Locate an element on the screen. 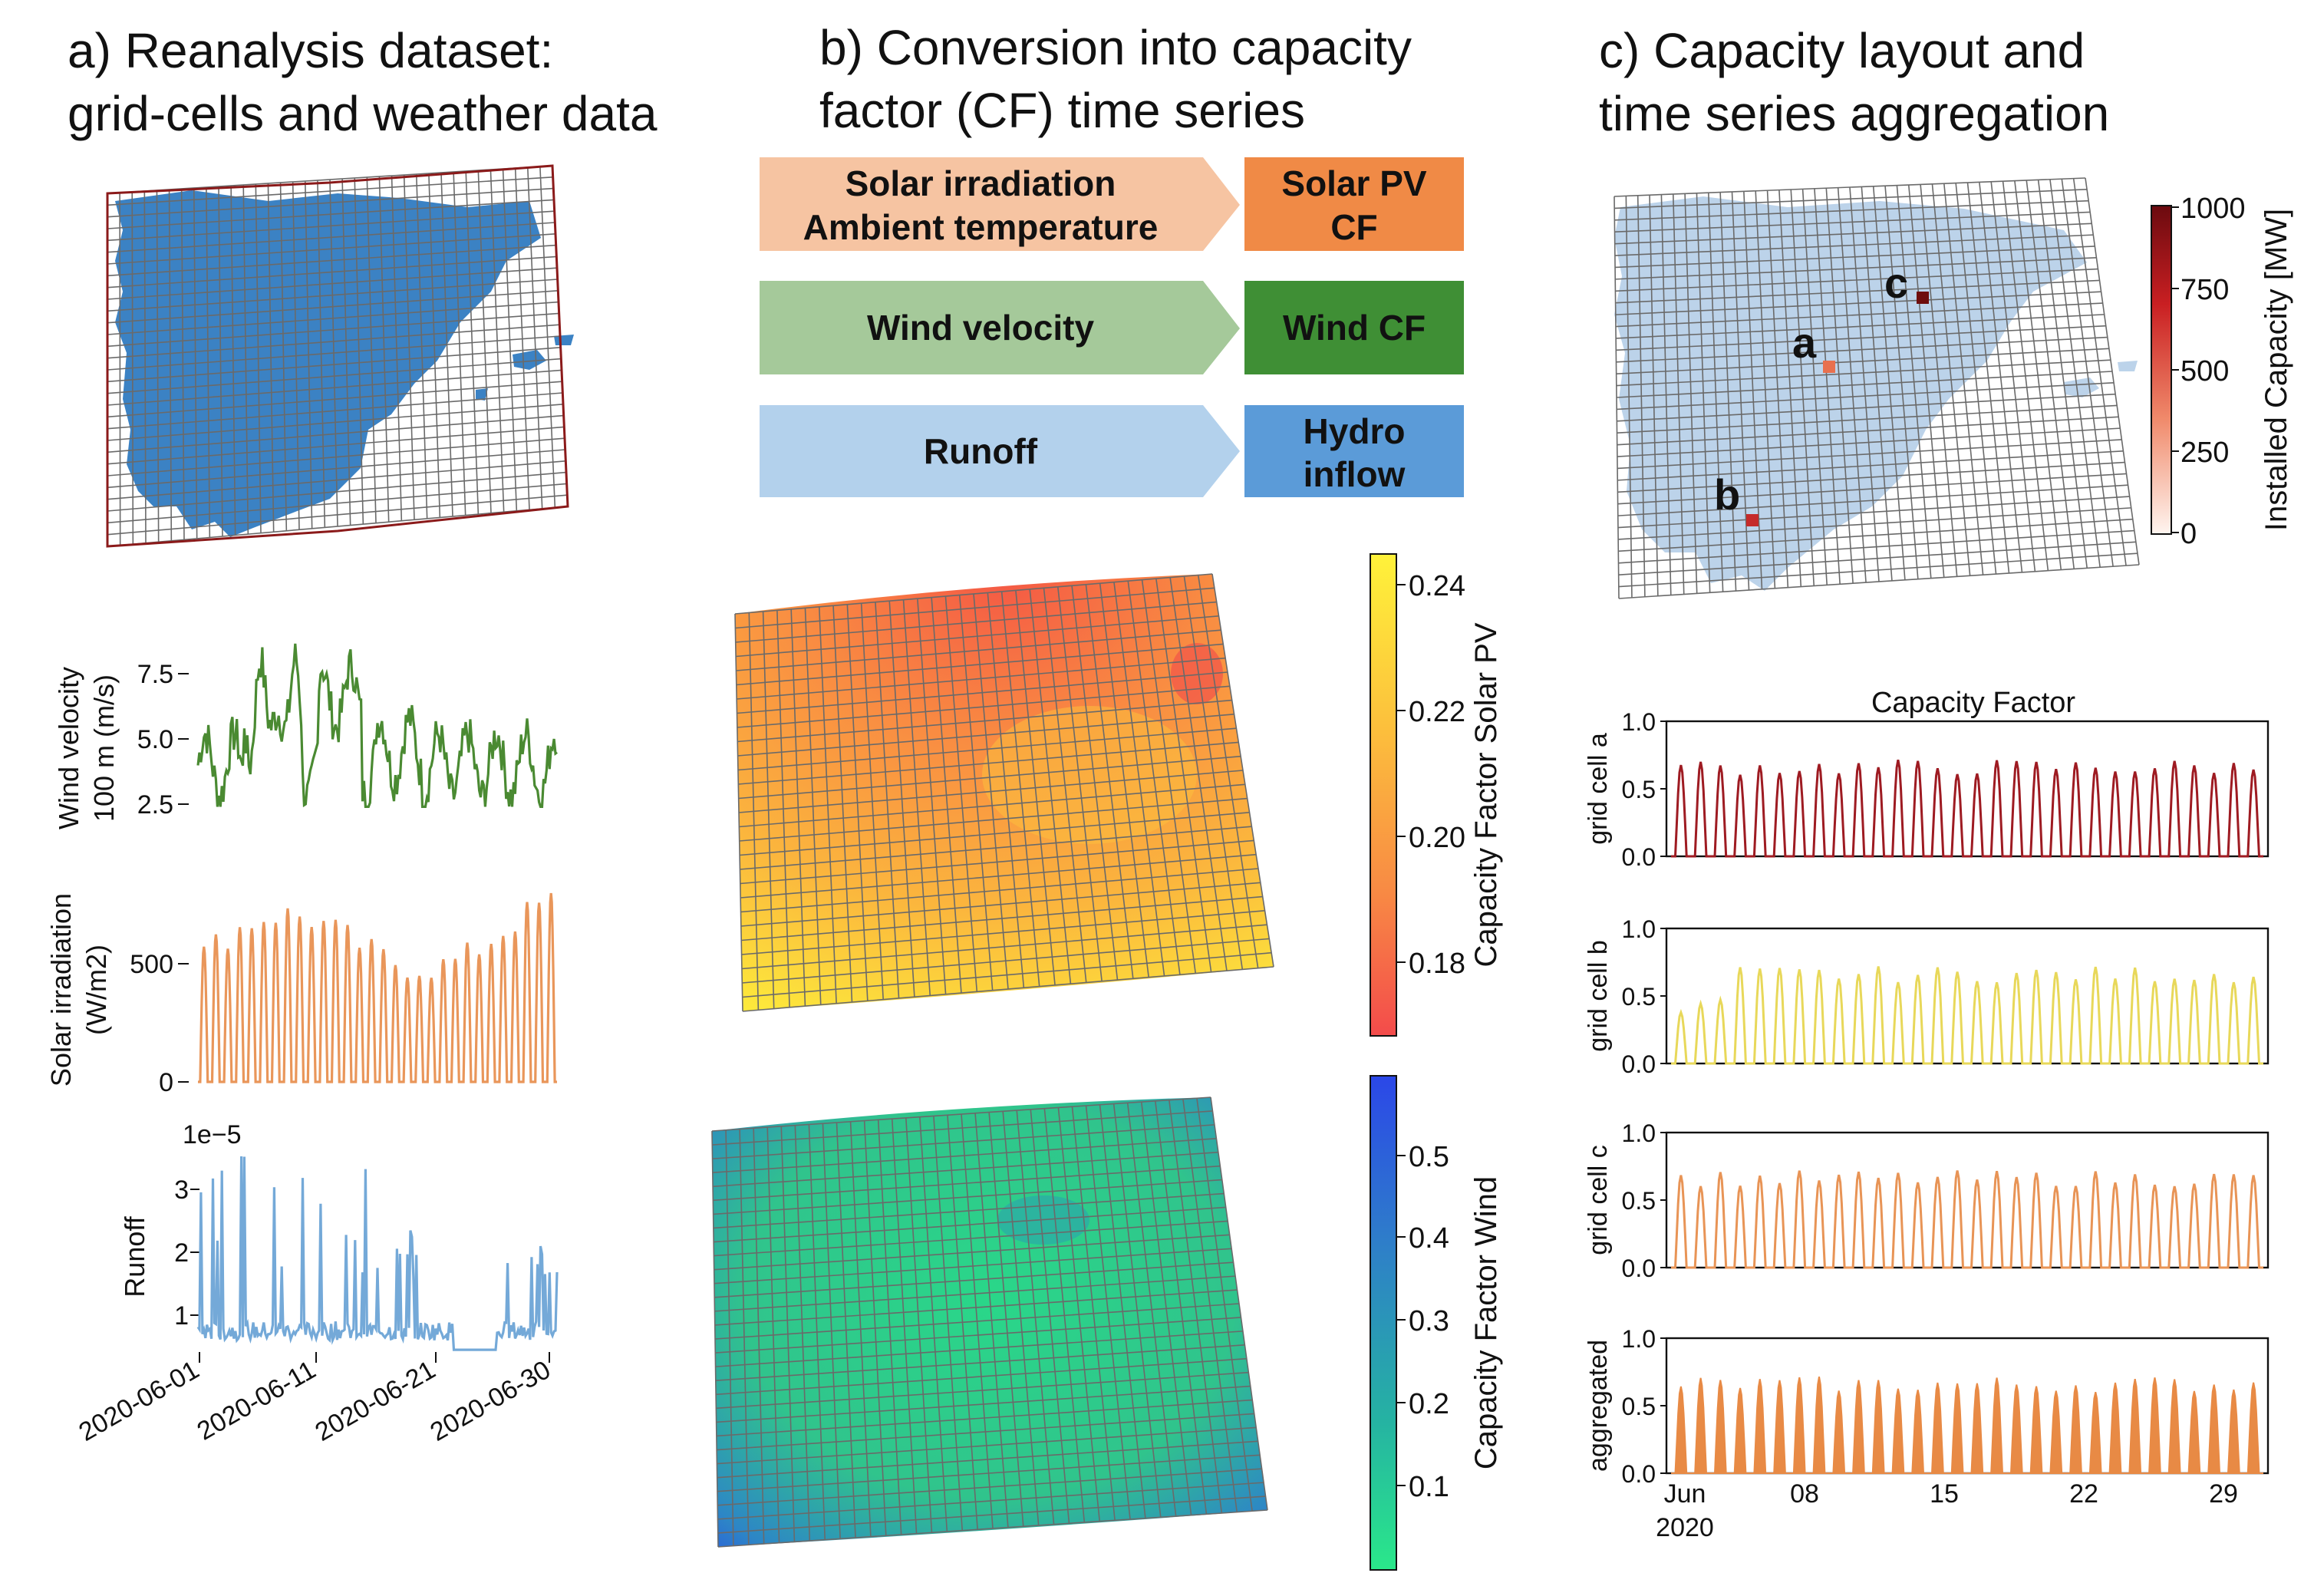 The height and width of the screenshot is (1596, 2314). capacity-map-grid is located at coordinates (1877, 388).